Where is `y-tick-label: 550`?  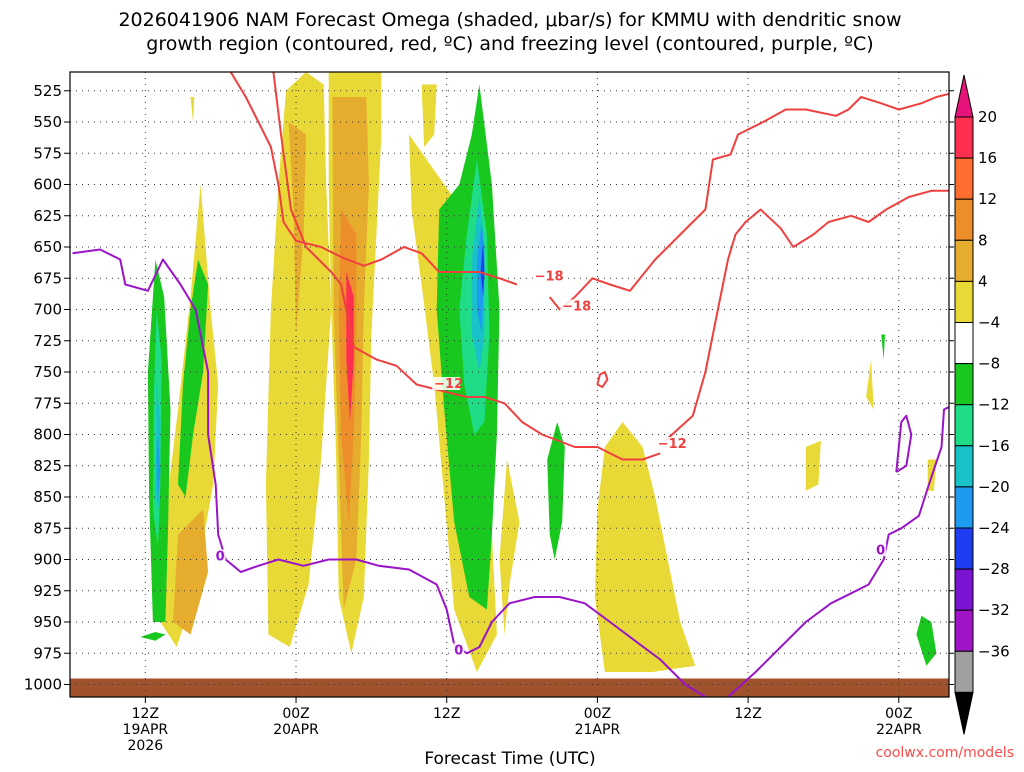
y-tick-label: 550 is located at coordinates (47, 122).